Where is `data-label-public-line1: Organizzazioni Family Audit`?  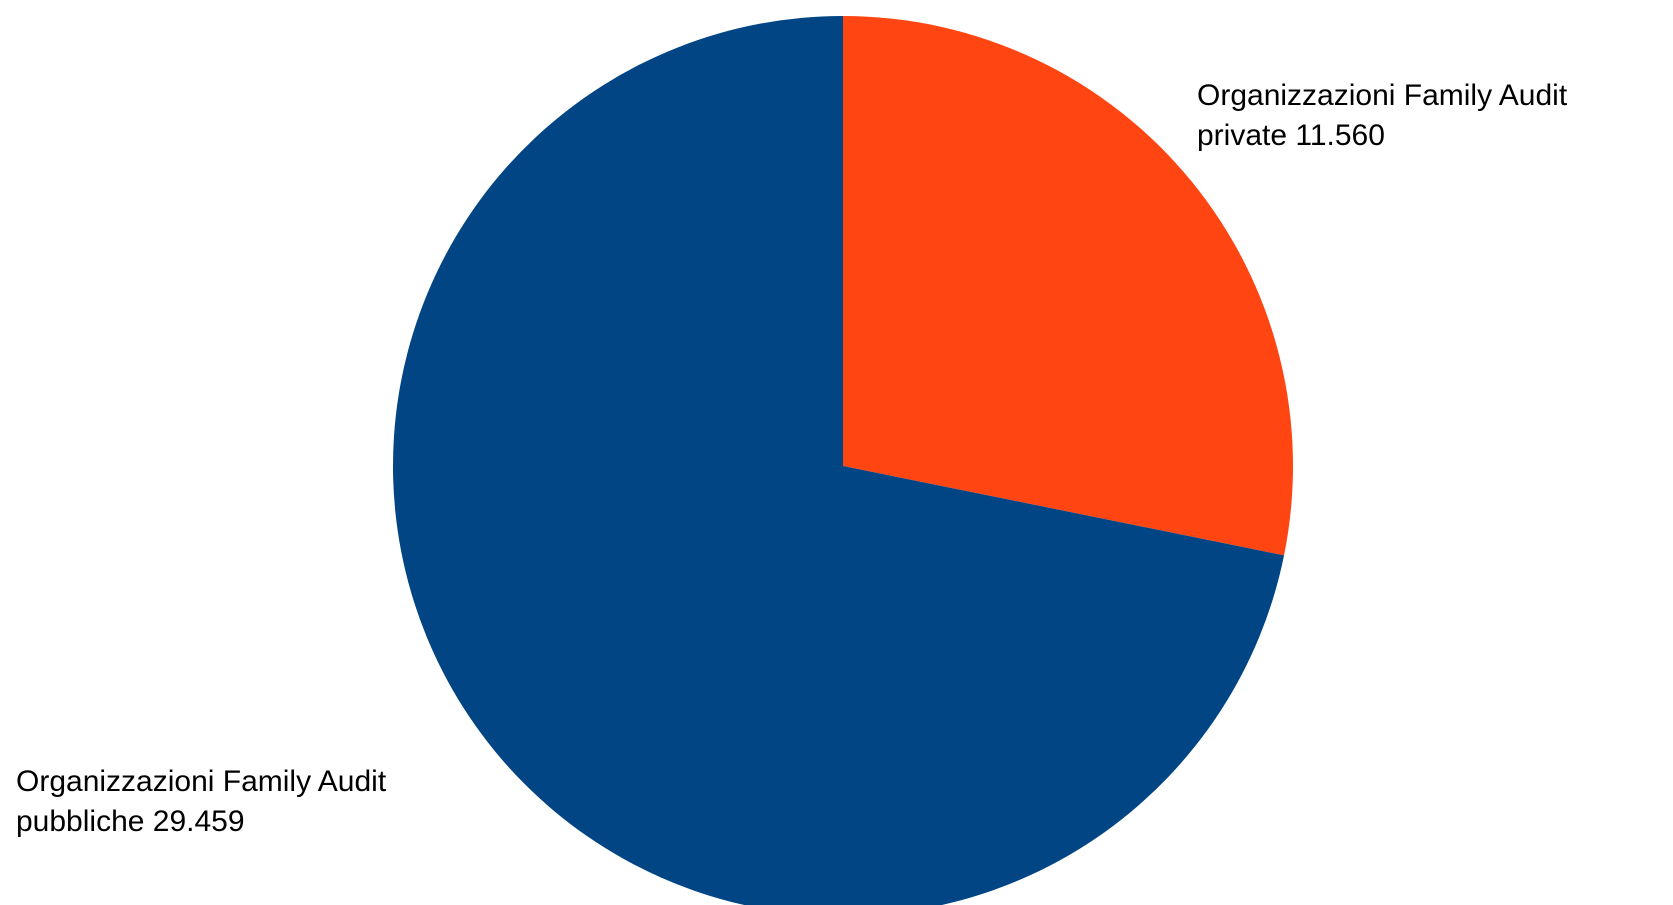 data-label-public-line1: Organizzazioni Family Audit is located at coordinates (201, 781).